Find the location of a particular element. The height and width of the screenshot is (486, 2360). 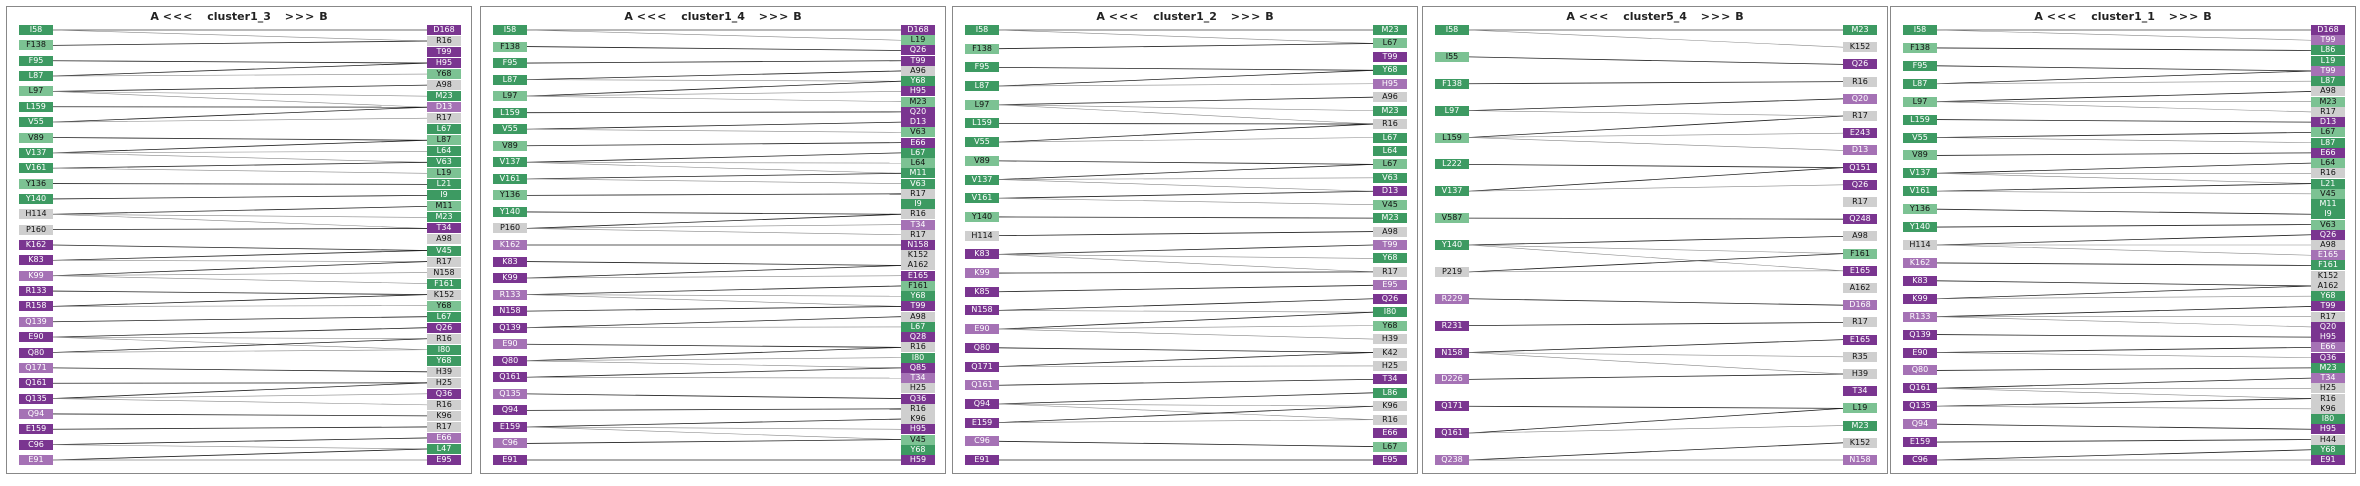

residue-b: K96 is located at coordinates (444, 415).